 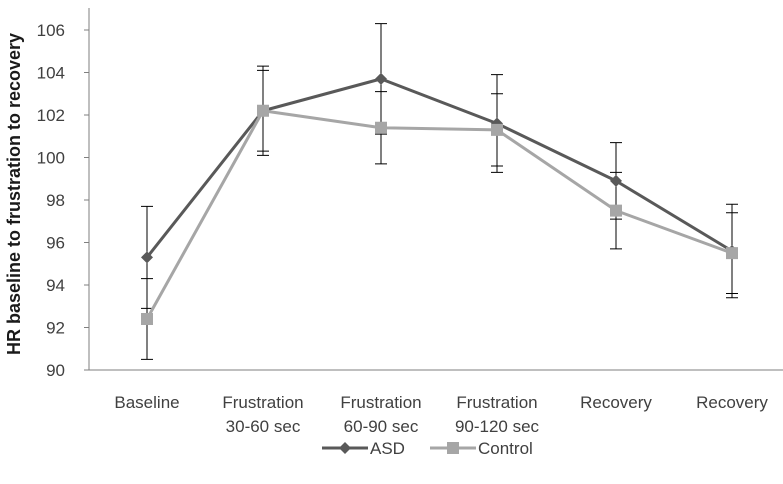 What do you see at coordinates (55, 328) in the screenshot?
I see `y-tick-label: 92` at bounding box center [55, 328].